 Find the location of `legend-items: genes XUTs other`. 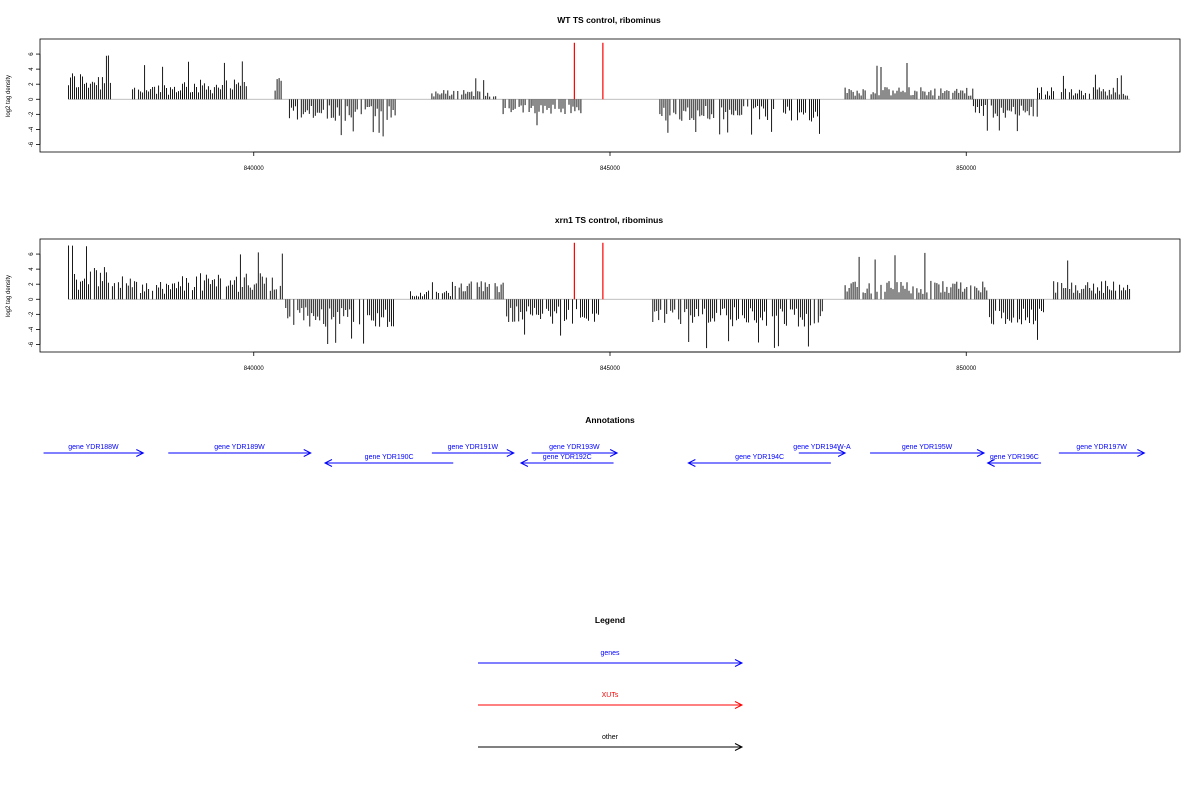

legend-items: genes XUTs other is located at coordinates (611, 700).